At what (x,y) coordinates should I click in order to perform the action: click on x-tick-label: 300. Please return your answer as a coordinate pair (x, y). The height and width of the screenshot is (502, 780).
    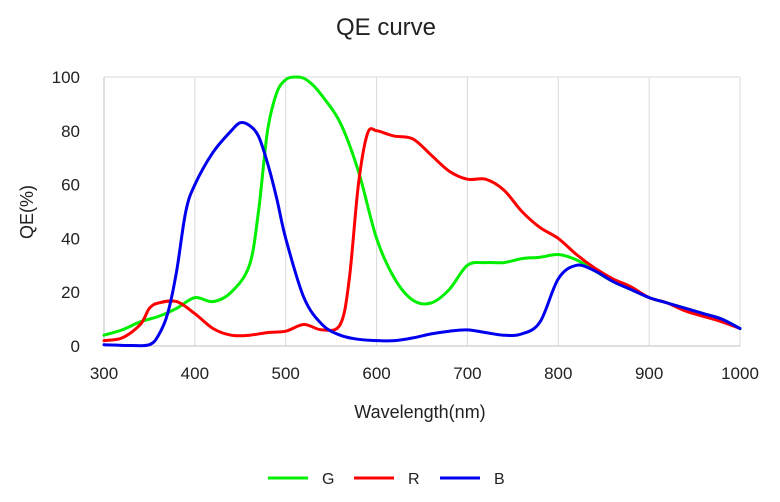
    Looking at the image, I should click on (104, 373).